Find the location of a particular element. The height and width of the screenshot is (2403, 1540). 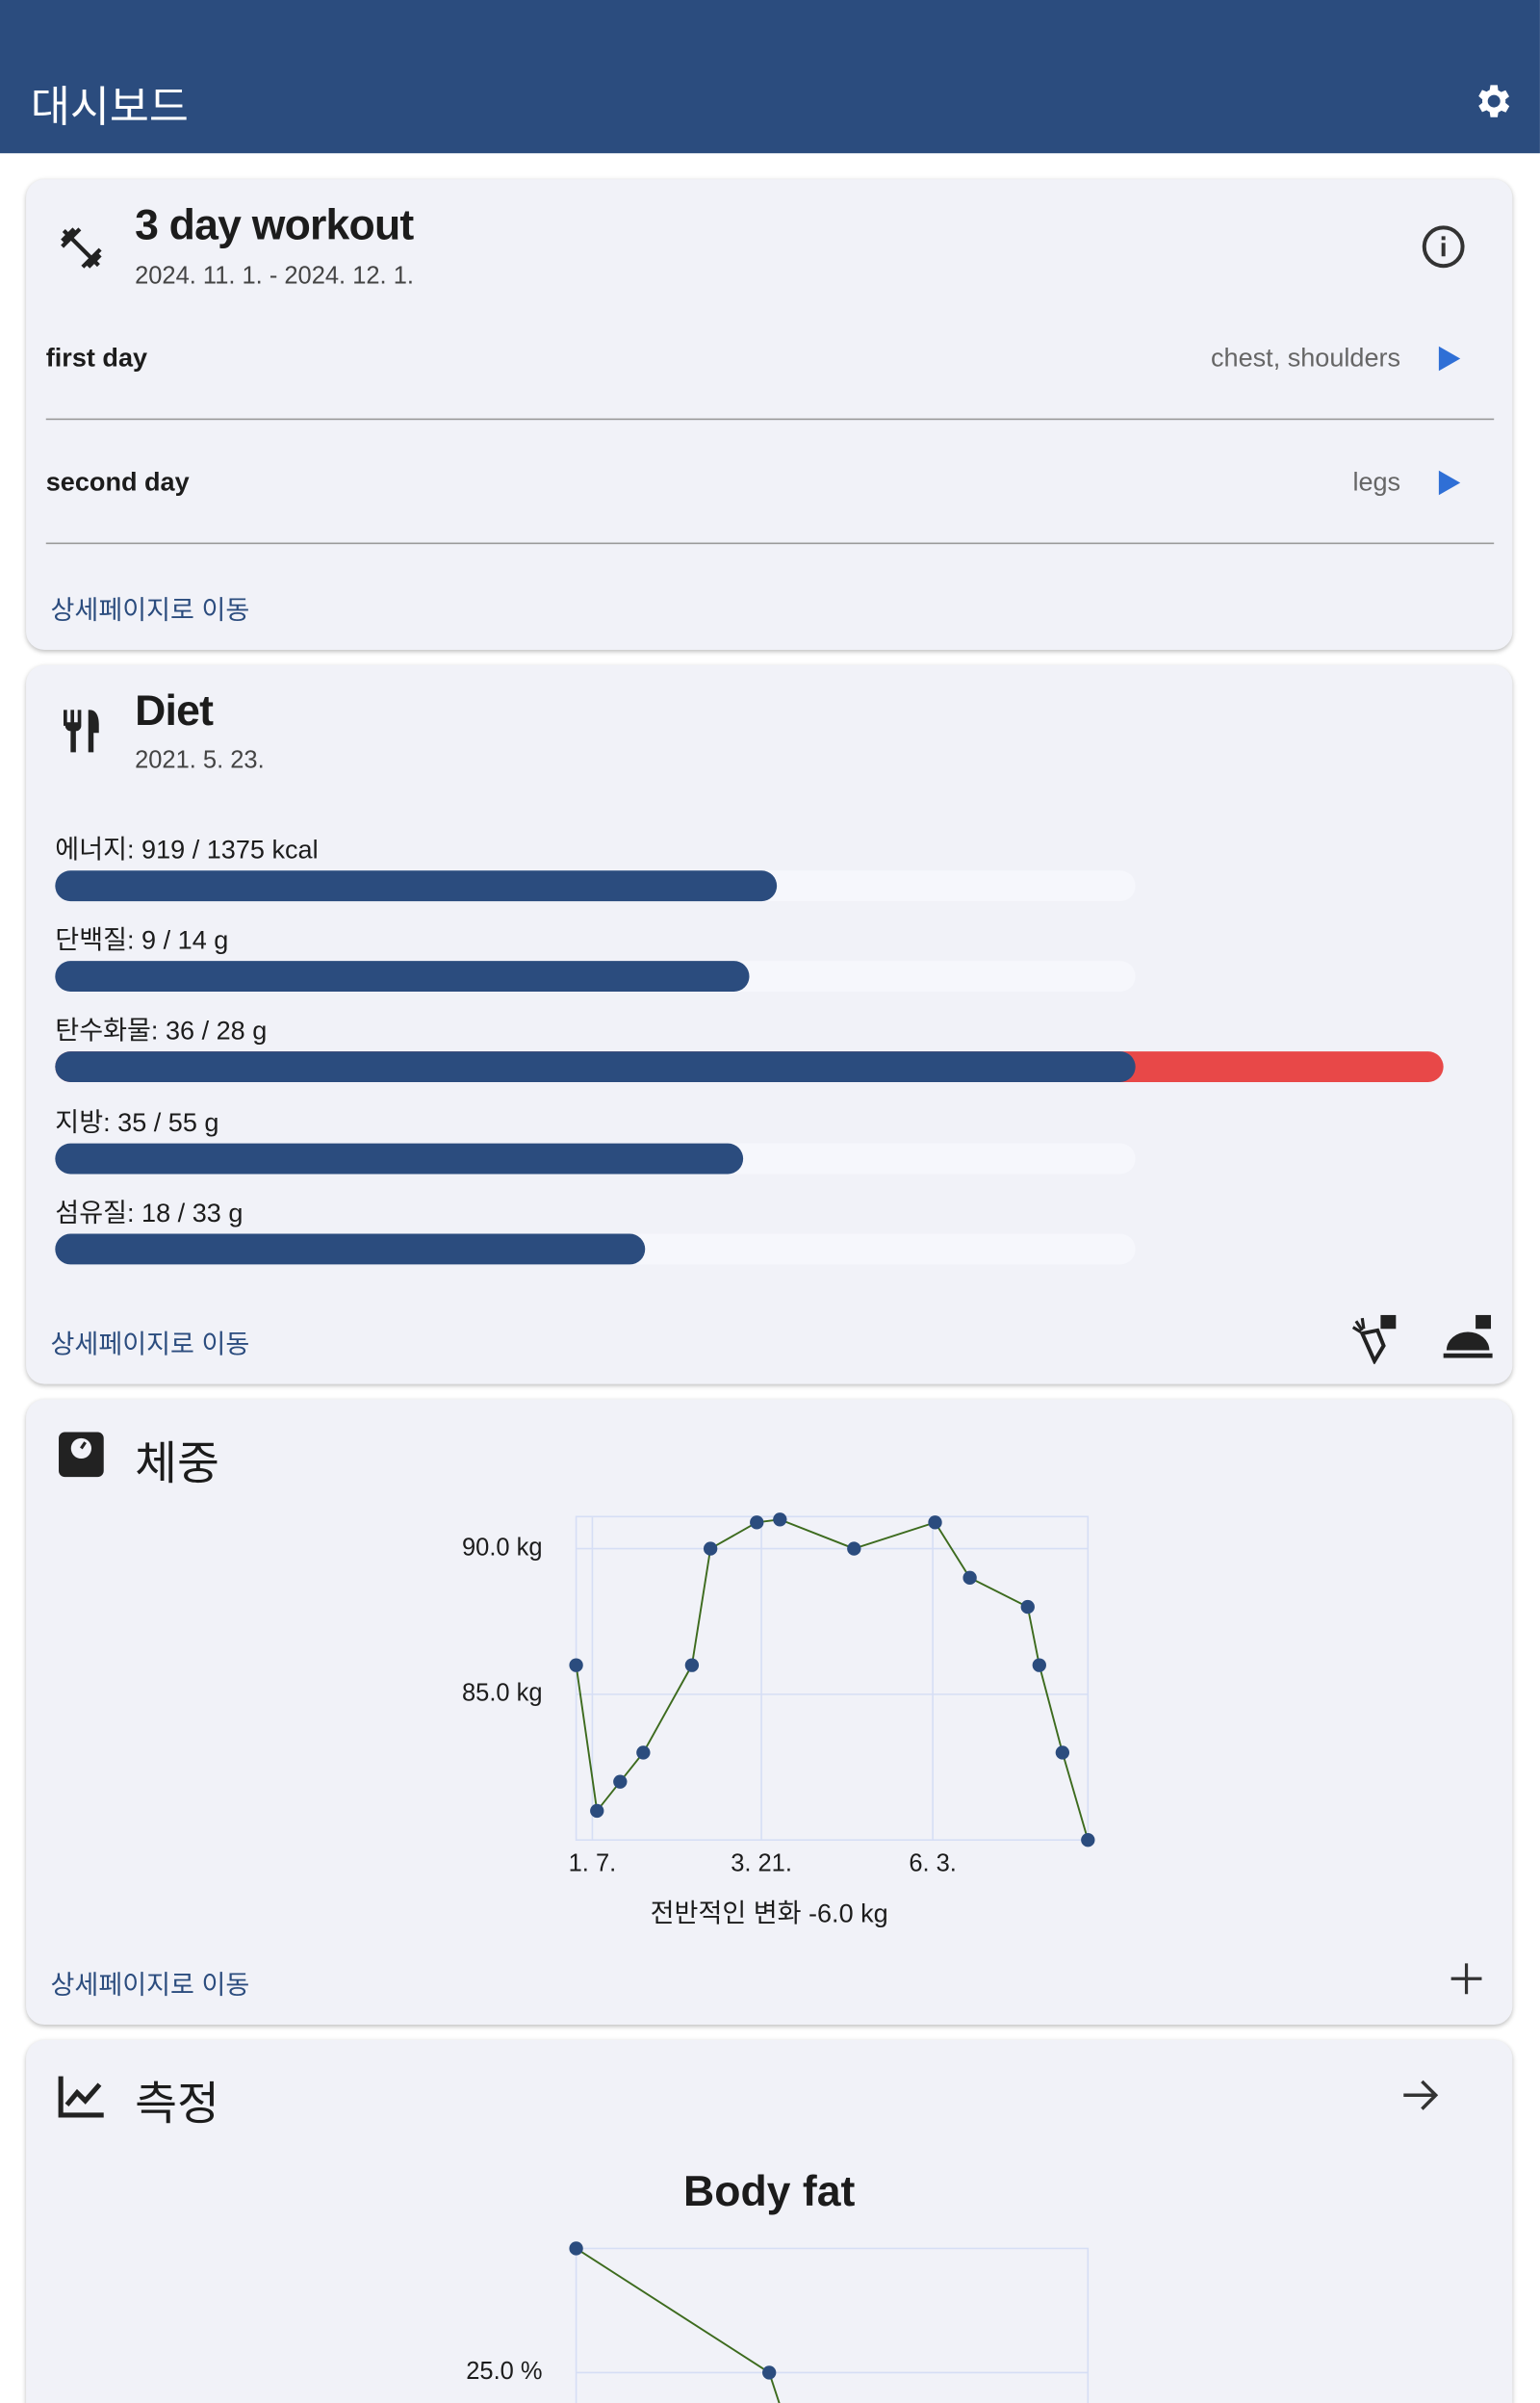

app-title: 대시보드 is located at coordinates (109, 106).